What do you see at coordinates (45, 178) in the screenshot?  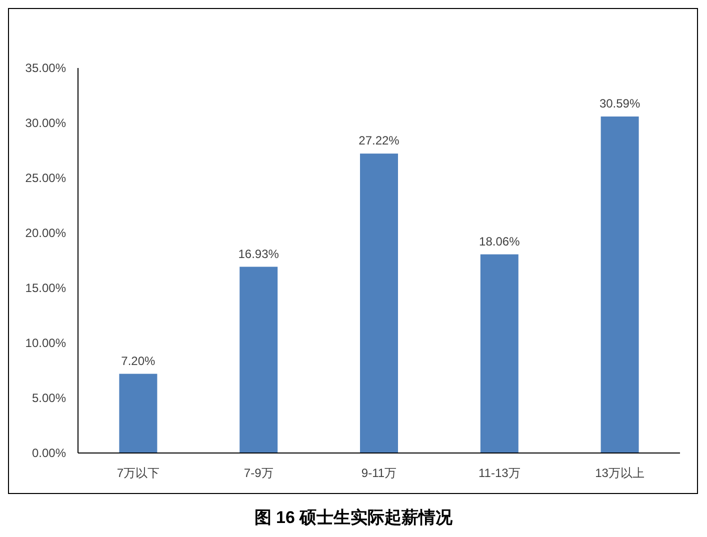 I see `y-tick-label: 25.00%` at bounding box center [45, 178].